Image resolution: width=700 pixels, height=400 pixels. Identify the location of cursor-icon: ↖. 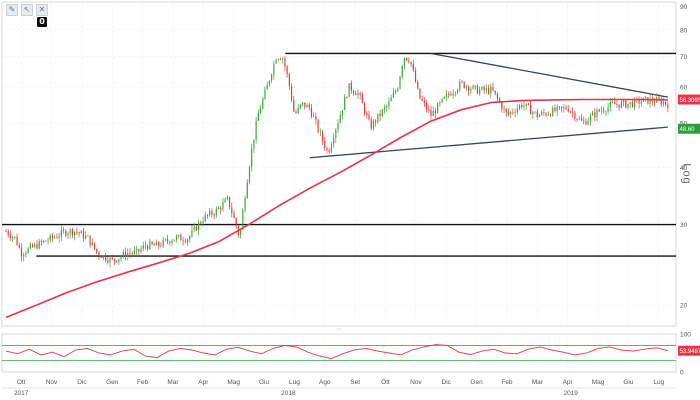
(27, 10).